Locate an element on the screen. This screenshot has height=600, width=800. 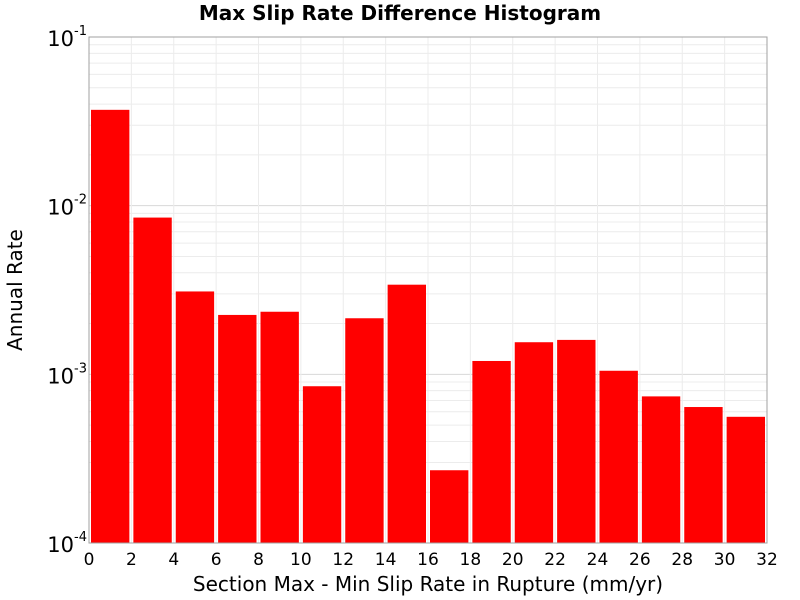
x-tick-label: 16 is located at coordinates (428, 560).